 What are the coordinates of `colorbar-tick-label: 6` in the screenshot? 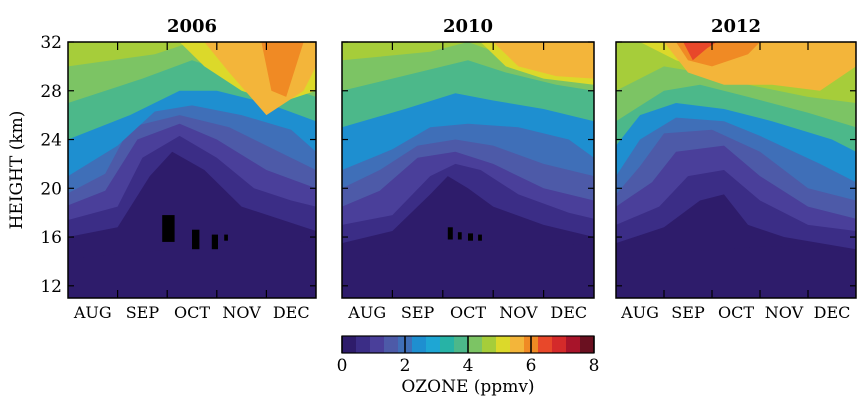 It's located at (531, 366).